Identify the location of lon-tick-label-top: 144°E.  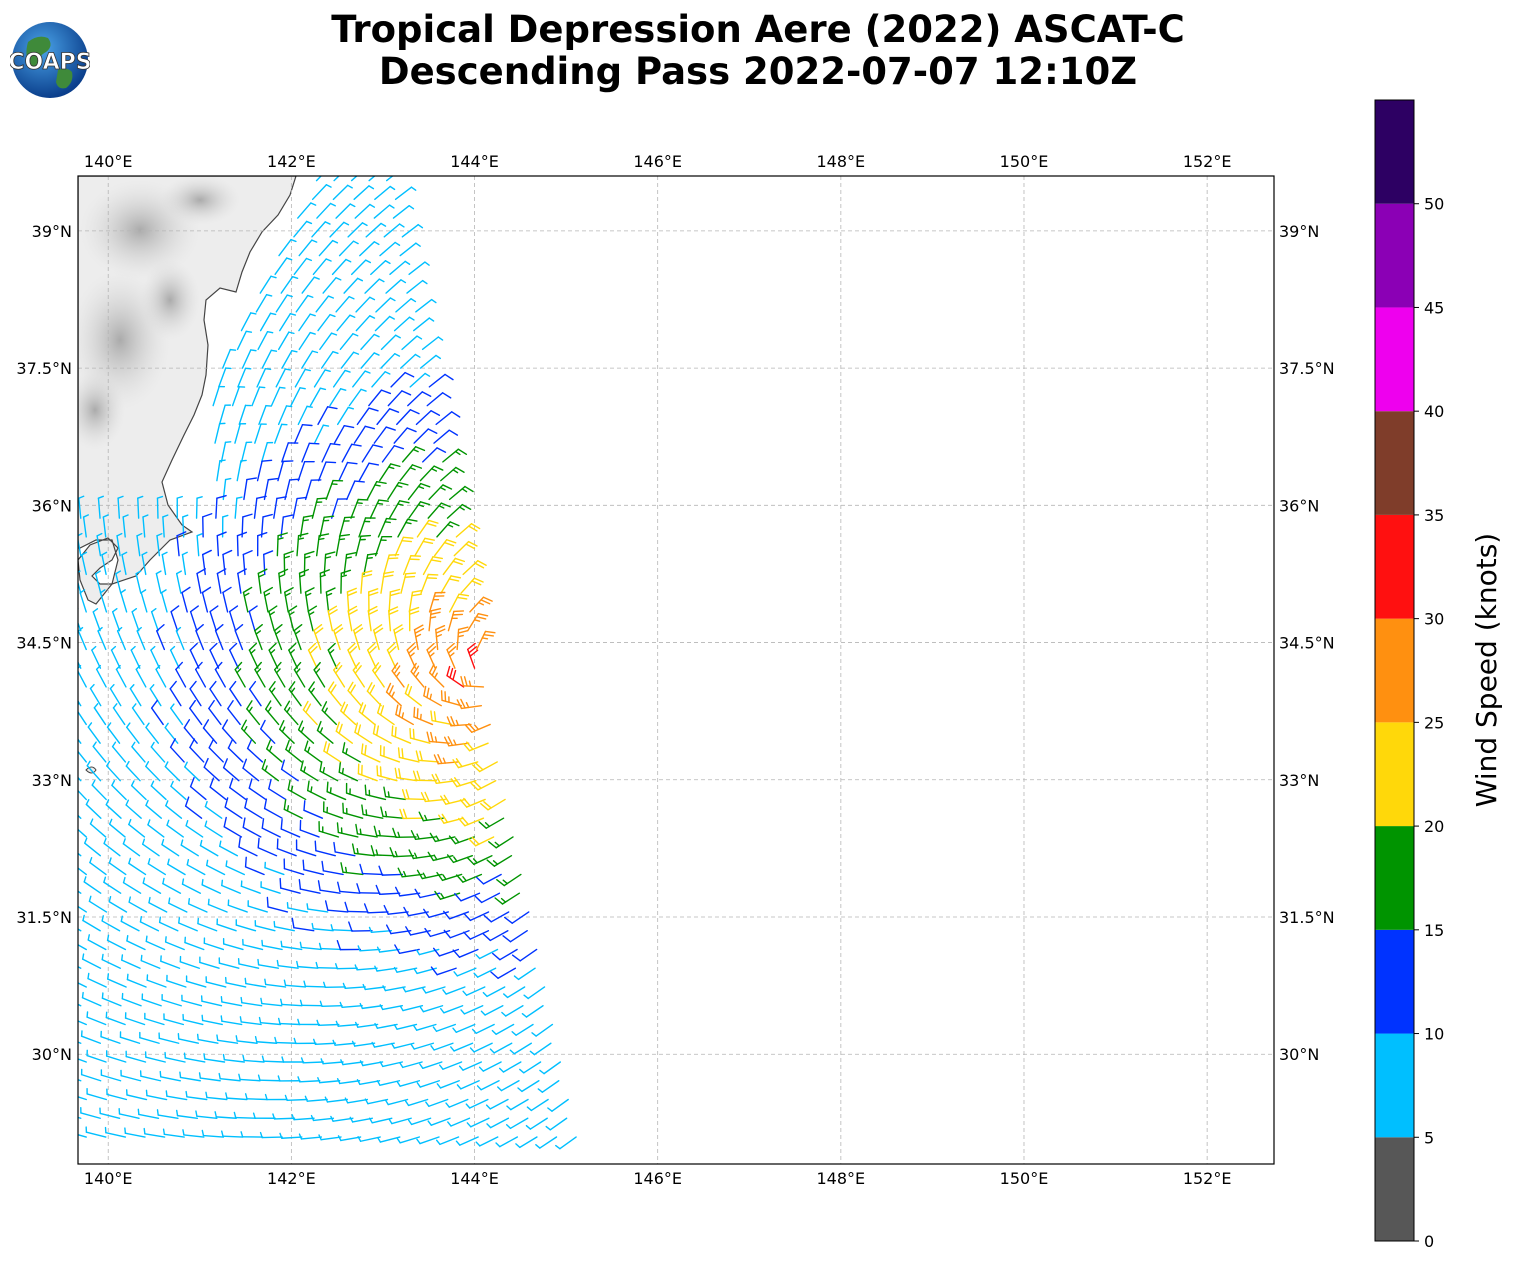
(474, 161).